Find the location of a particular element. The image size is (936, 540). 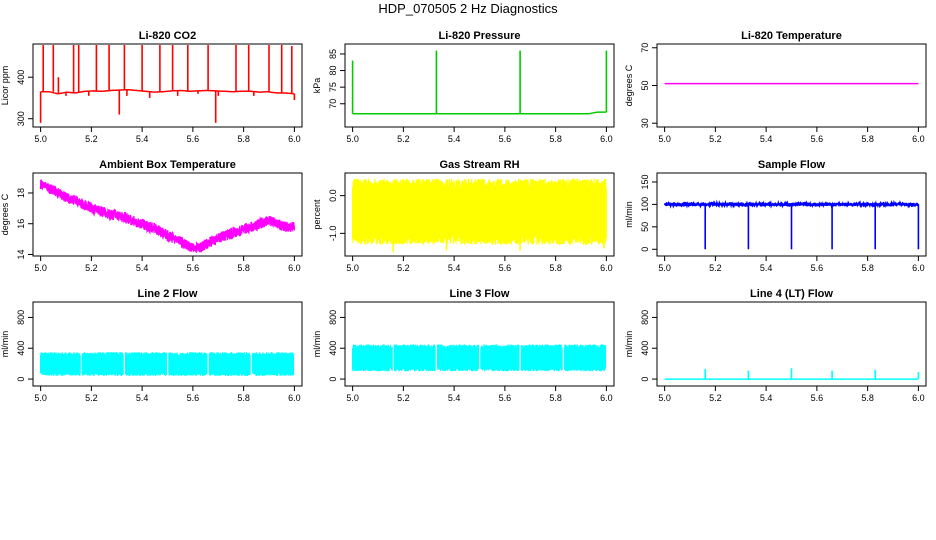

panel-title: Li-820 Temperature is located at coordinates (791, 36).